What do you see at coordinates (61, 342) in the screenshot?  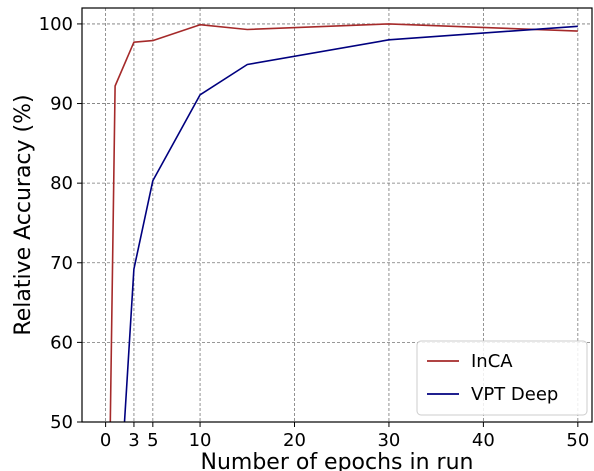 I see `y-tick-label: 60` at bounding box center [61, 342].